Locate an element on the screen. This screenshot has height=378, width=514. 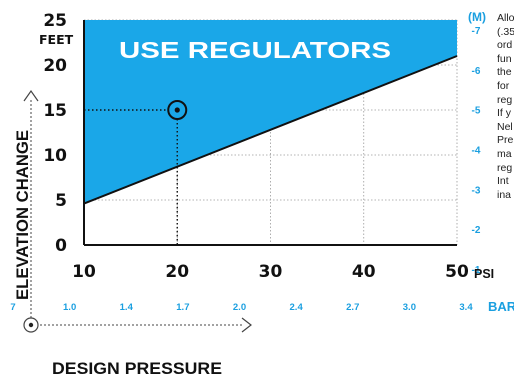
x-tick-label: 30 is located at coordinates (271, 272).